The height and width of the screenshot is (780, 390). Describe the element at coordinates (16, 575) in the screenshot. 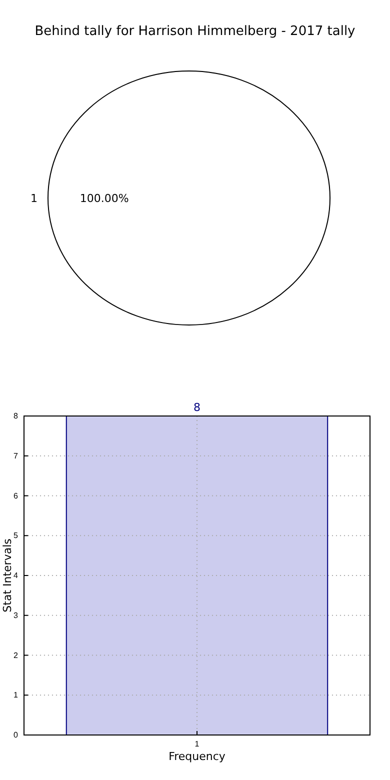

I see `y-tick-label: 4` at that location.